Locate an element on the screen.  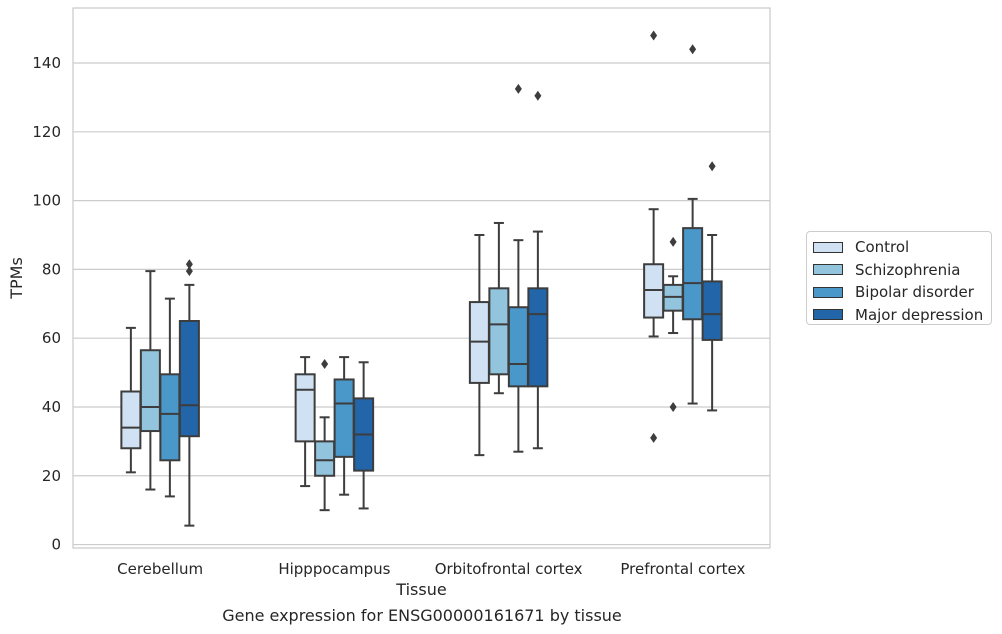
legend-item: Schizophrenia is located at coordinates (902, 270).